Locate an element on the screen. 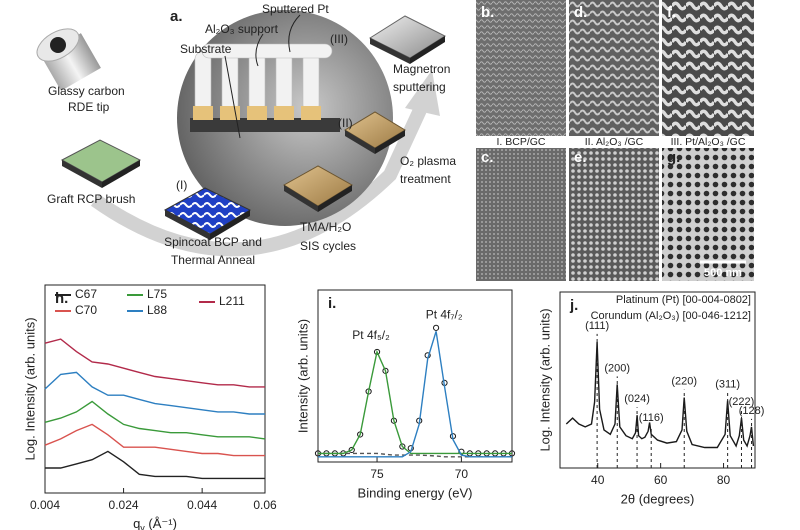 This screenshot has width=800, height=530. x-tick-label: 0.024 is located at coordinates (124, 505).